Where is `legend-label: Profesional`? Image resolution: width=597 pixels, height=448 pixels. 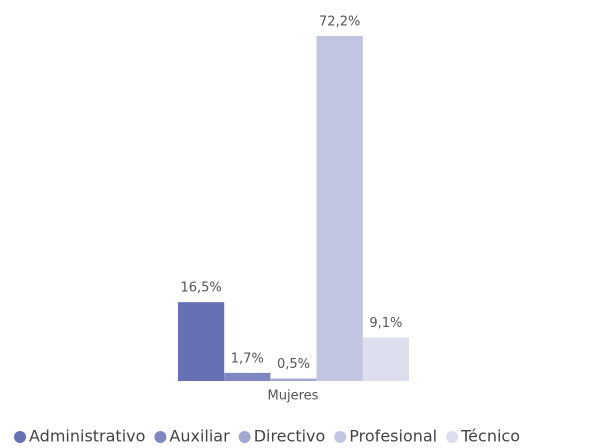 legend-label: Profesional is located at coordinates (393, 436).